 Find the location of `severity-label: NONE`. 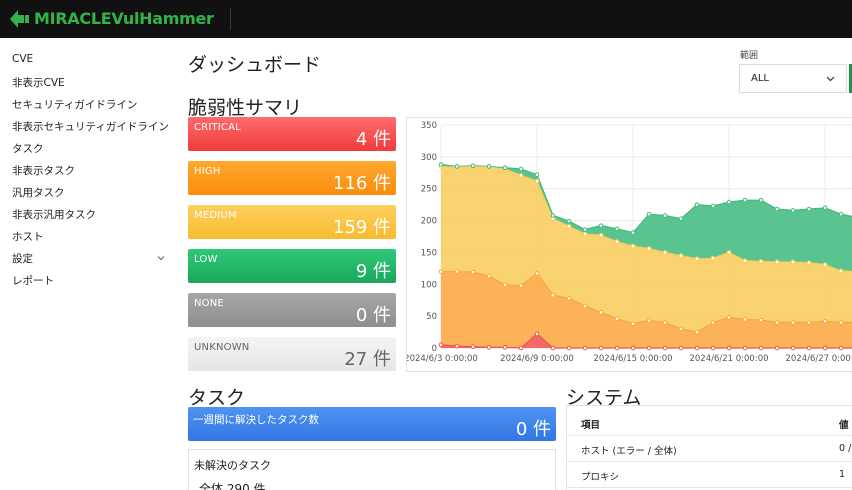

severity-label: NONE is located at coordinates (209, 303).